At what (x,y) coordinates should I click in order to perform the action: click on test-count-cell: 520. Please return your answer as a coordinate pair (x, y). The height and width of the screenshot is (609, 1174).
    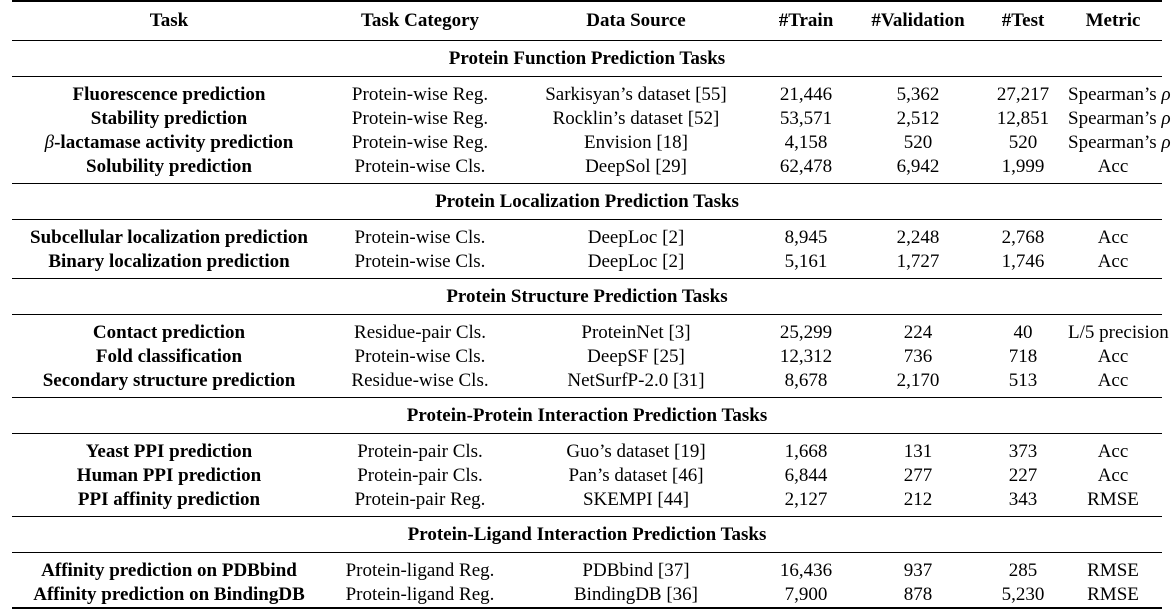
    Looking at the image, I should click on (1023, 142).